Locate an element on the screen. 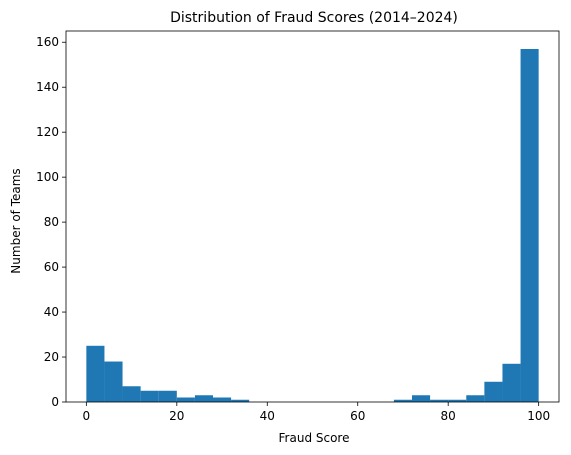  y-tick-label: 0 is located at coordinates (55, 402).